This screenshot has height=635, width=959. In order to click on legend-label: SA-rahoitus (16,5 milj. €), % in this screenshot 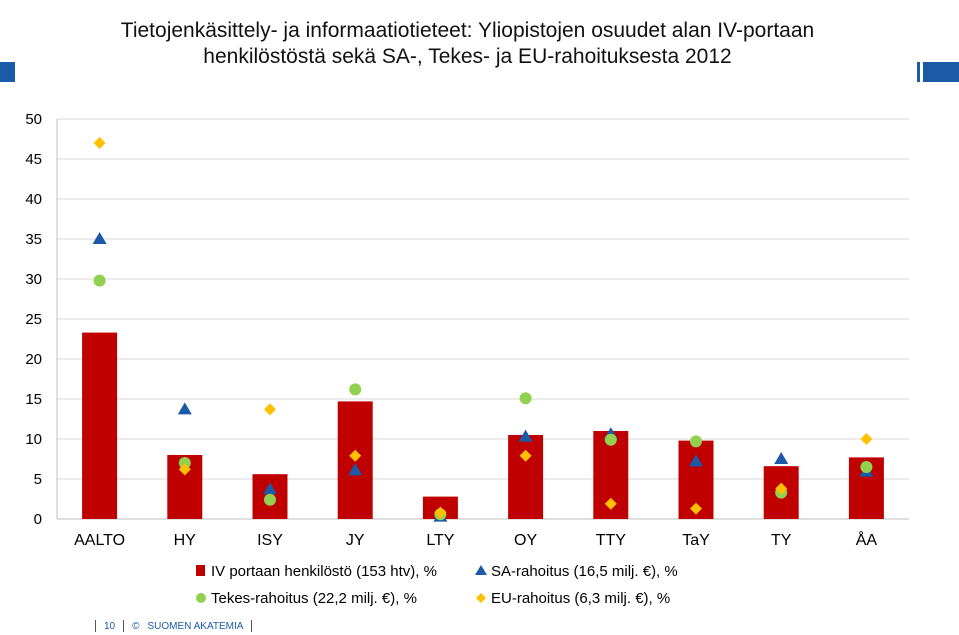, I will do `click(584, 571)`.